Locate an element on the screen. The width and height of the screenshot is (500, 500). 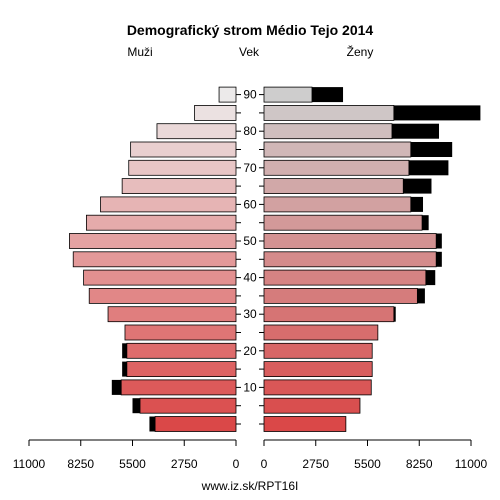
age-label: 70 is located at coordinates (250, 168).